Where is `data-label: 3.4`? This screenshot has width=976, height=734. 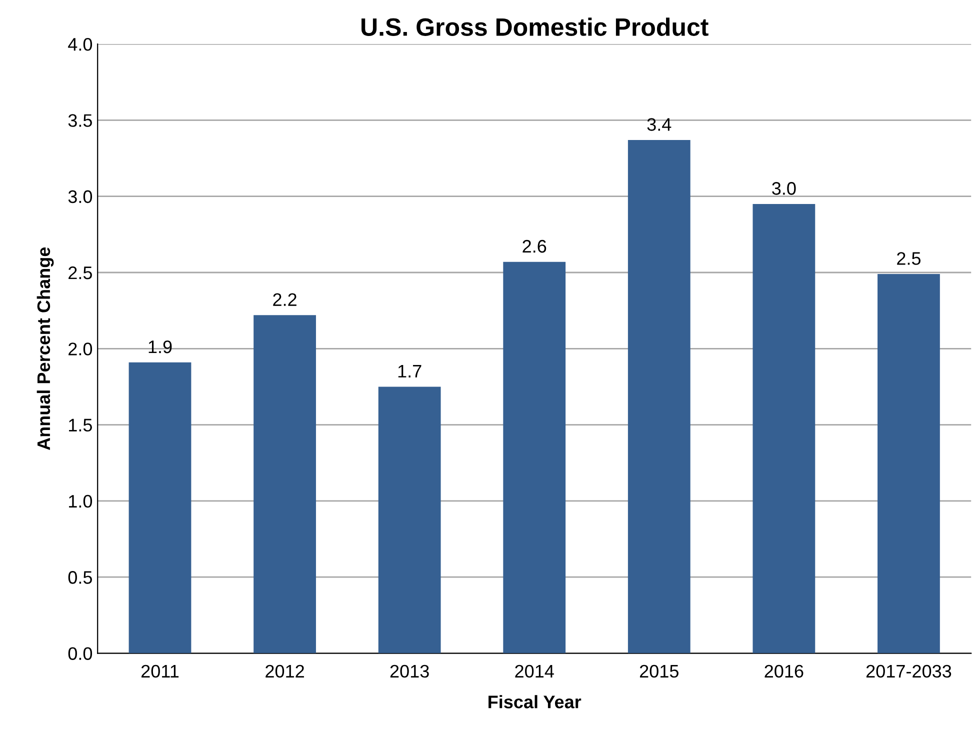
data-label: 3.4 is located at coordinates (659, 124).